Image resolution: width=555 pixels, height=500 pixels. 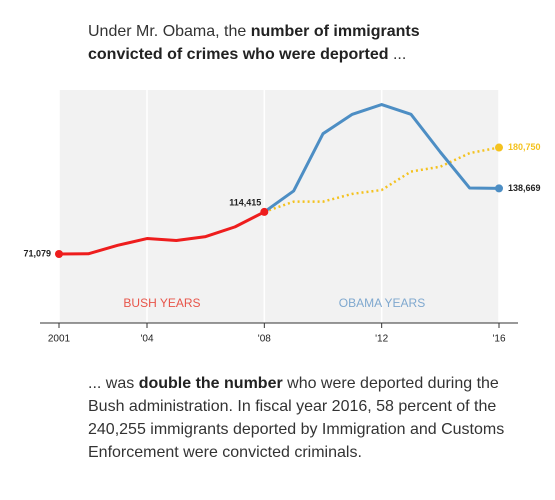 I want to click on value-label: 180,750, so click(x=524, y=147).